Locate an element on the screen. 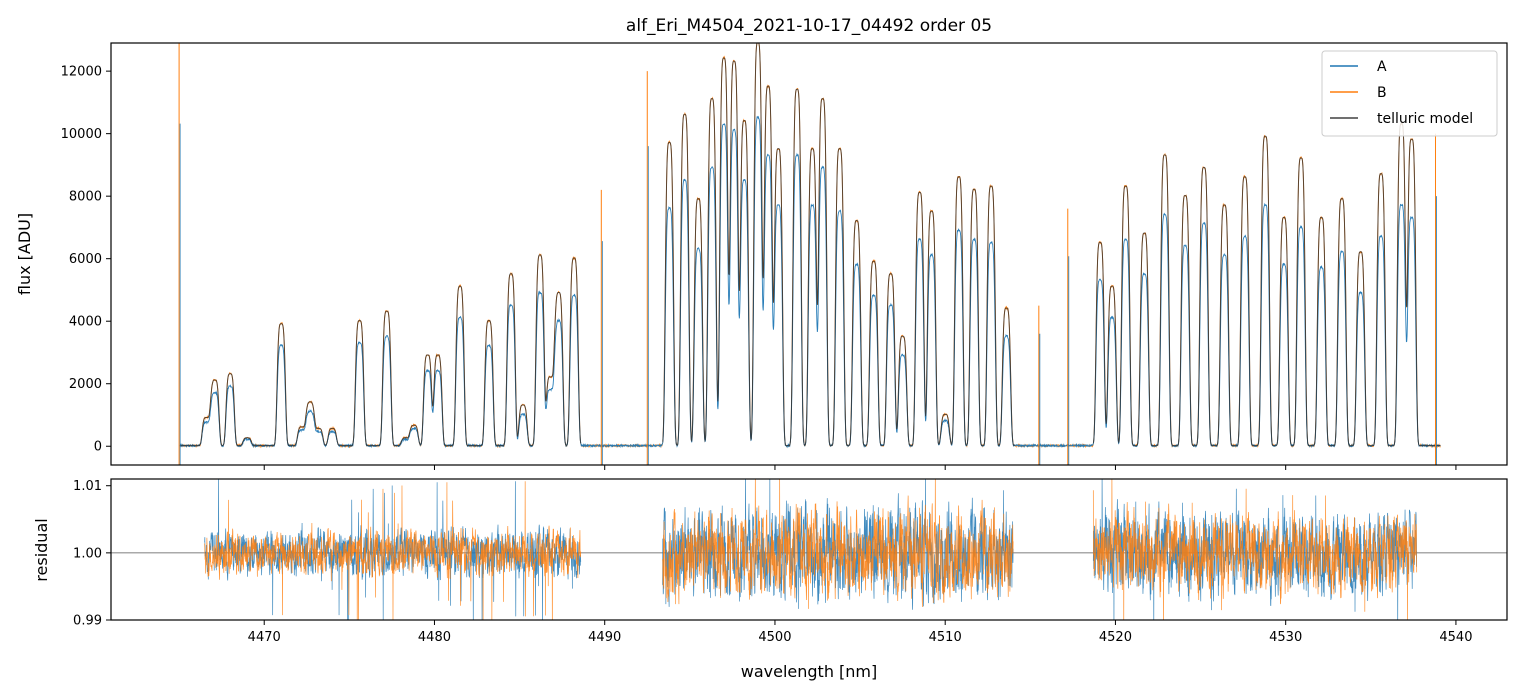 This screenshot has width=1520, height=696. top-y-axis: 0 2000 4000 6000 8000 10000 12000 is located at coordinates (86, 260).